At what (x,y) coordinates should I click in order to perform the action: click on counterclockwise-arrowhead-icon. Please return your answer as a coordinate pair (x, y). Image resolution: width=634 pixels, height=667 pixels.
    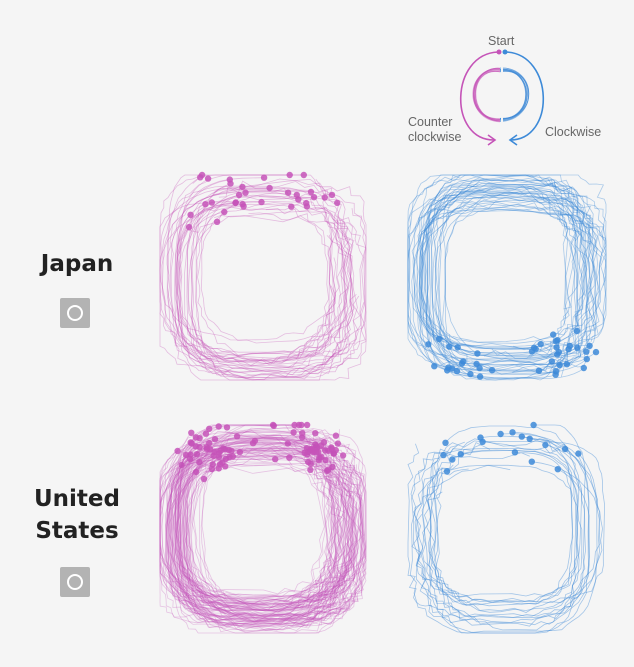
    Looking at the image, I should click on (492, 140).